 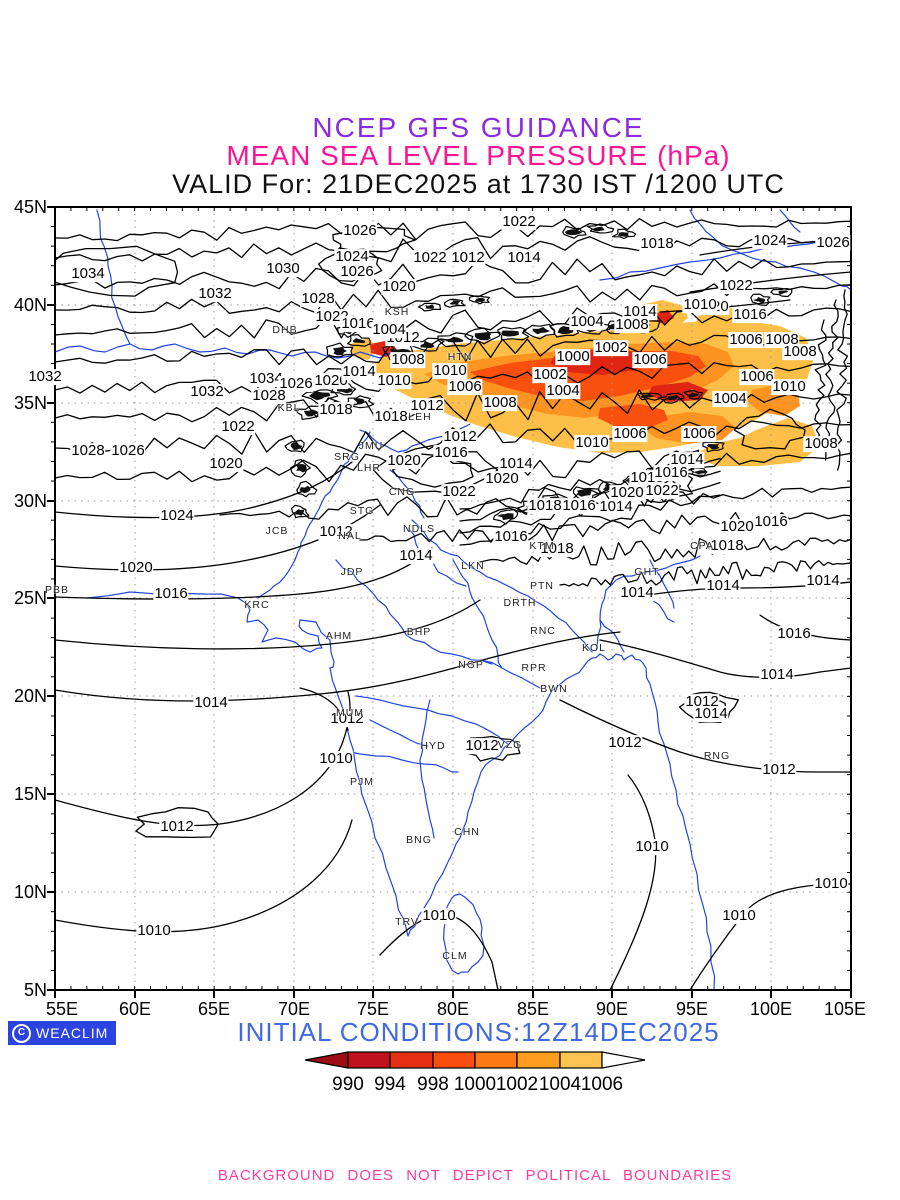 I want to click on station-label: NGP, so click(x=471, y=665).